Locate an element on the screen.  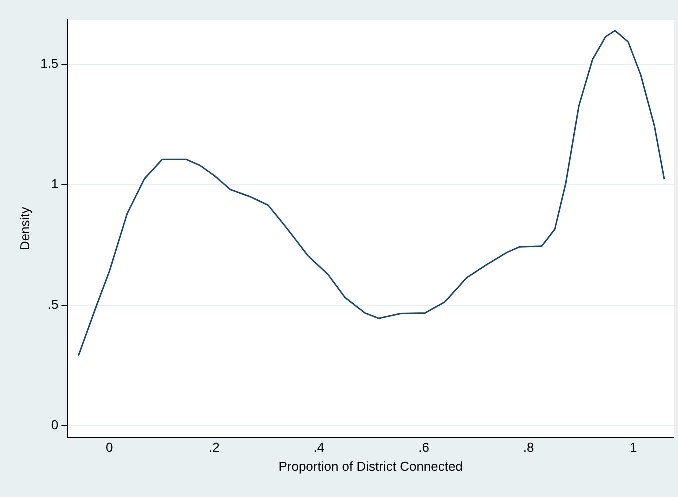
y-tick-label: 1 is located at coordinates (55, 184).